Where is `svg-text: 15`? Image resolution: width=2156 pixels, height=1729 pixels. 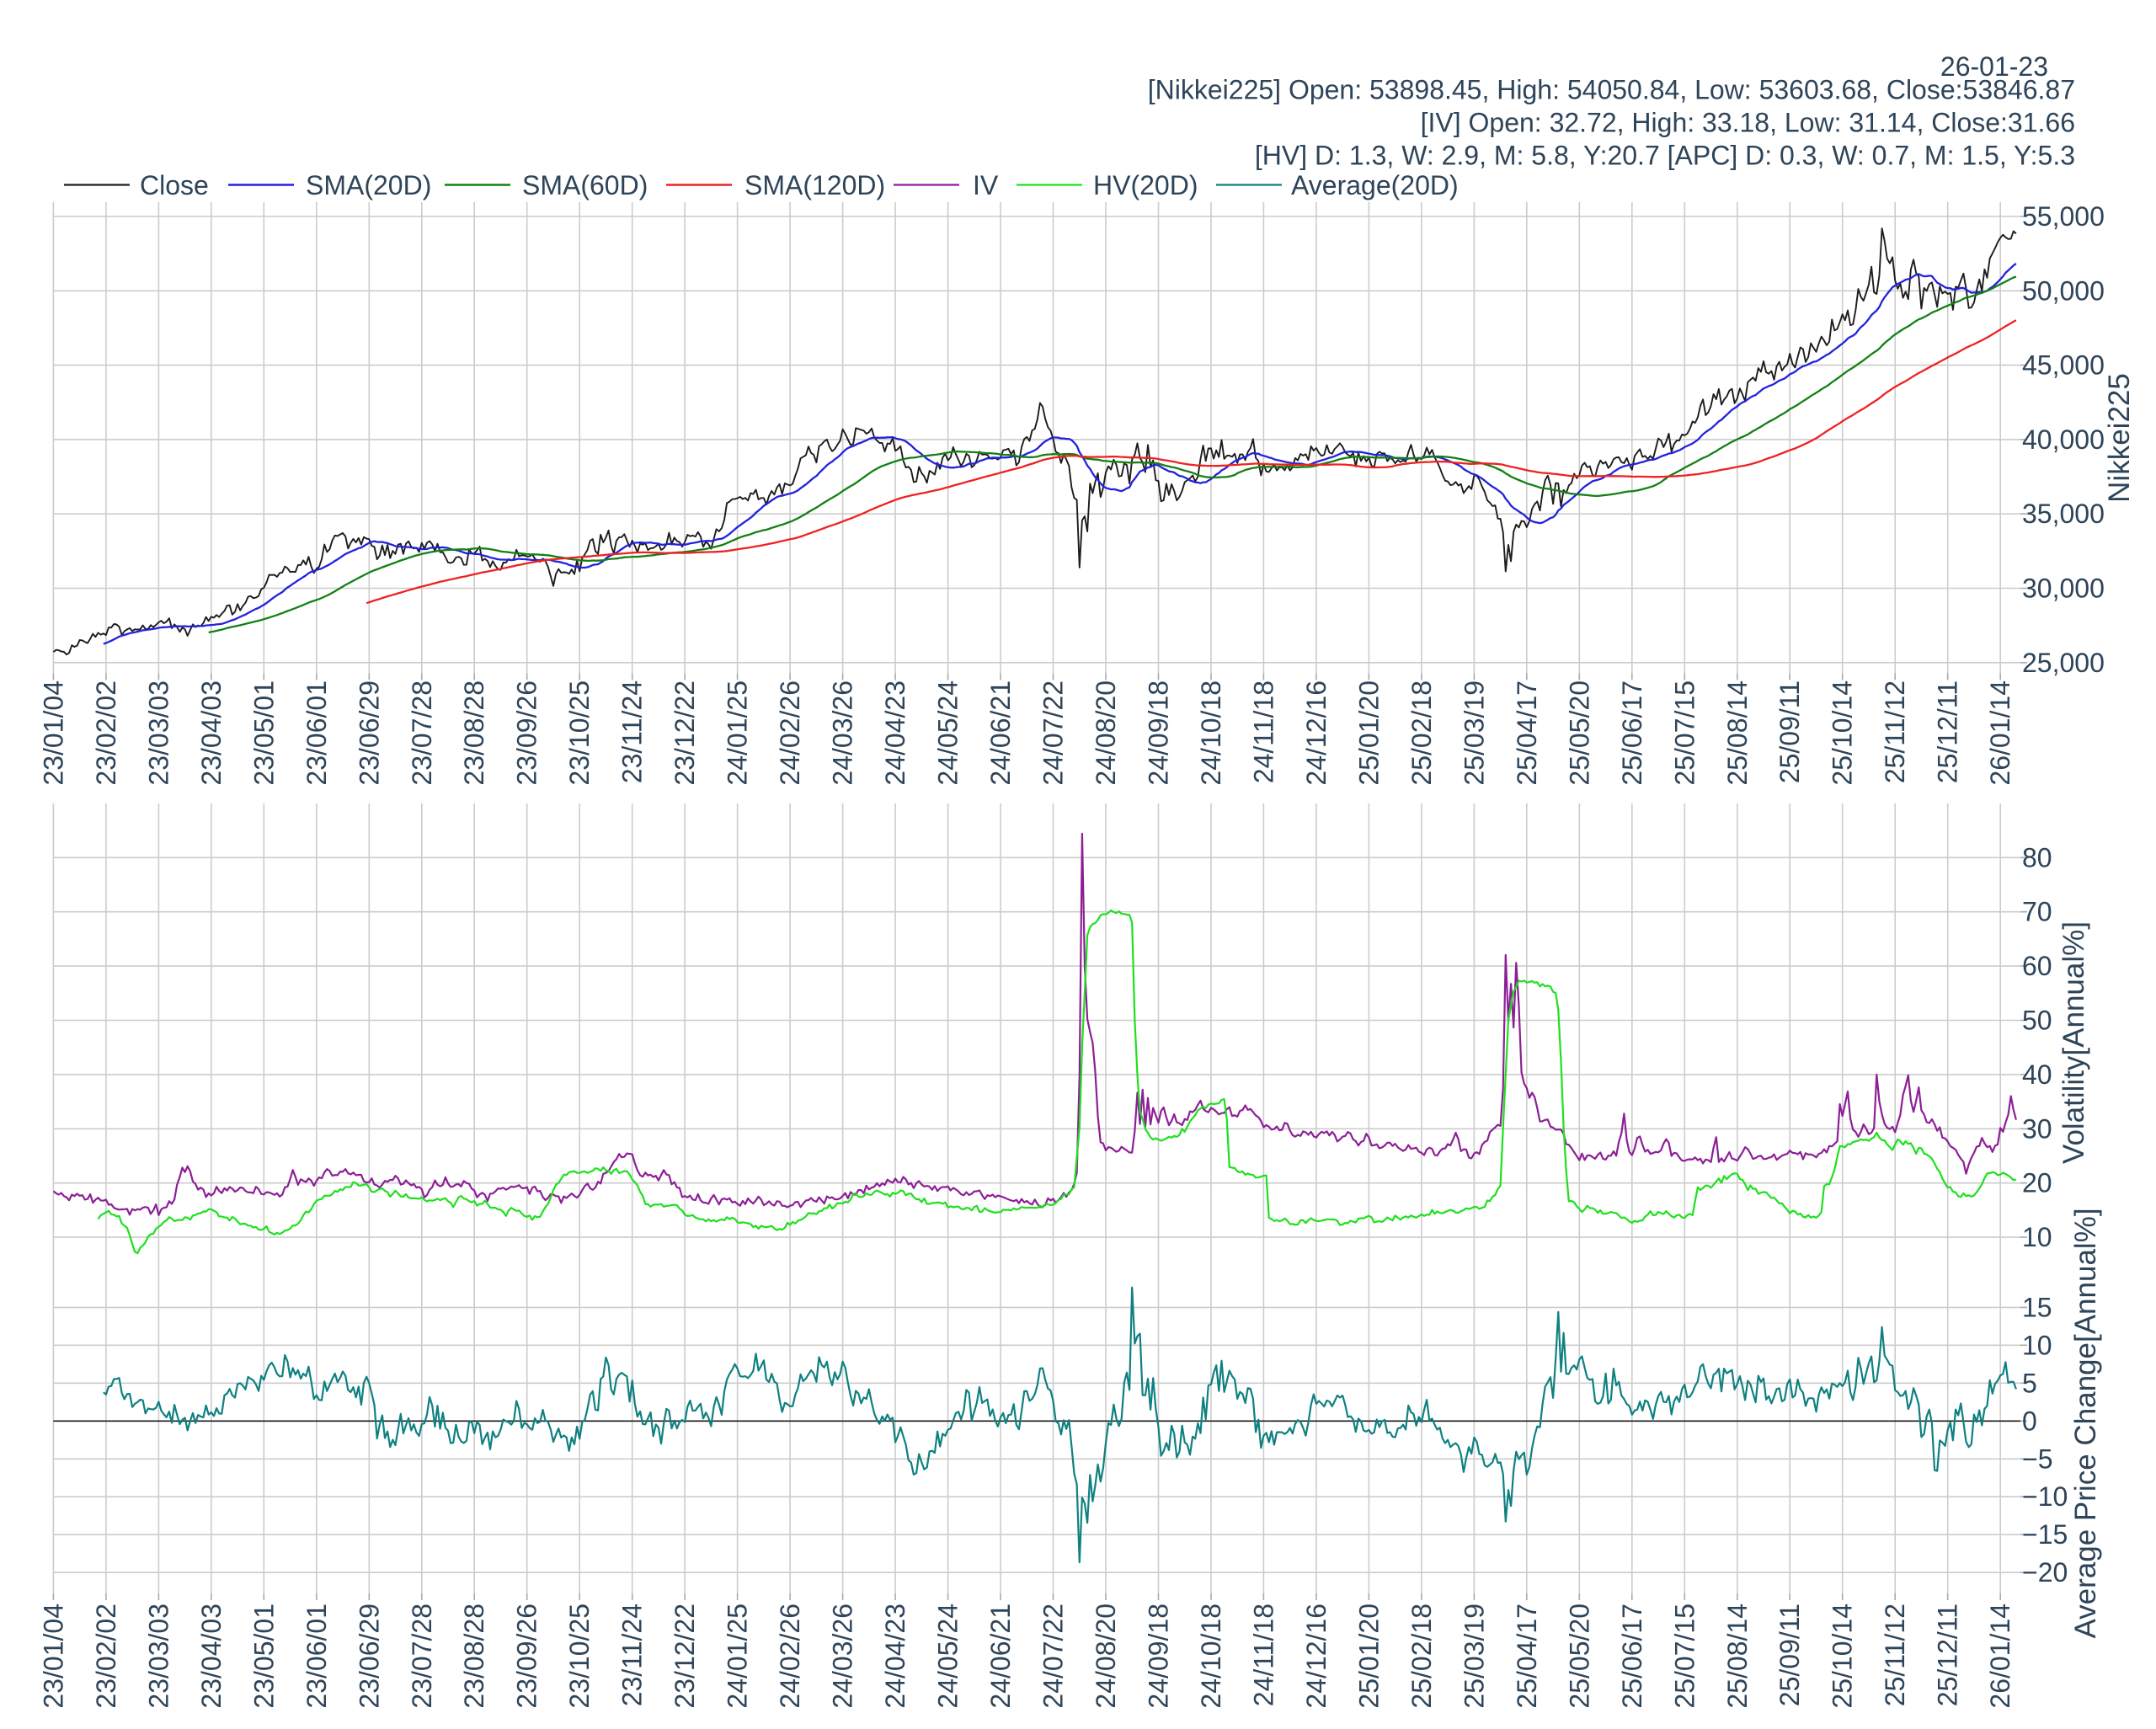 svg-text: 15 is located at coordinates (2037, 1307).